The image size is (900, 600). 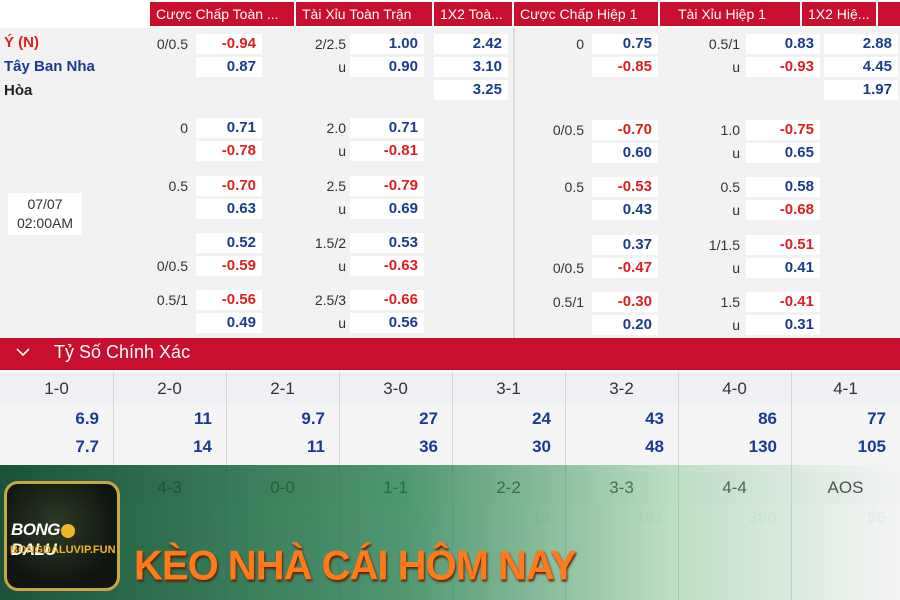 What do you see at coordinates (229, 67) in the screenshot?
I see `odds-cell: 0.87` at bounding box center [229, 67].